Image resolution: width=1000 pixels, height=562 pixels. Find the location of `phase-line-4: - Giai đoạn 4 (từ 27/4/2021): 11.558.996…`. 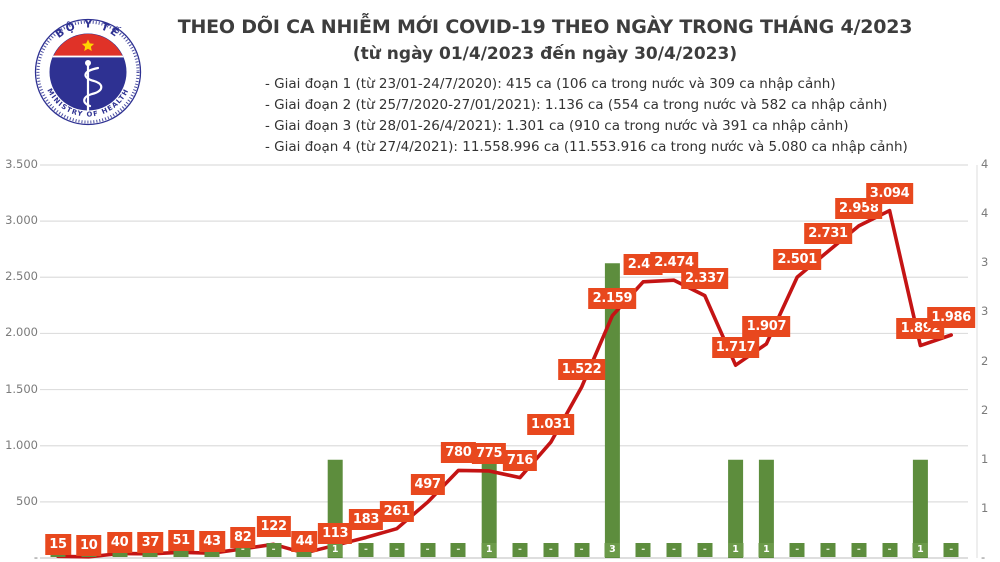

phase-line-4: - Giai đoạn 4 (từ 27/4/2021): 11.558.996… is located at coordinates (586, 147).